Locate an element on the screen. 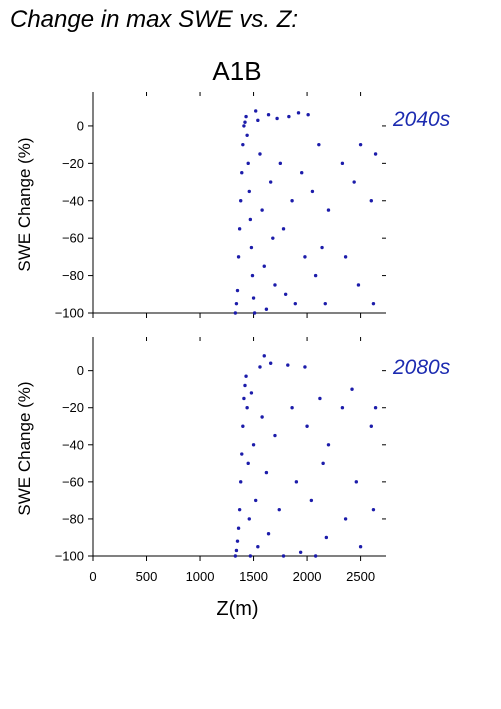 The image size is (501, 709). x-tick-label: 2500 is located at coordinates (360, 576).